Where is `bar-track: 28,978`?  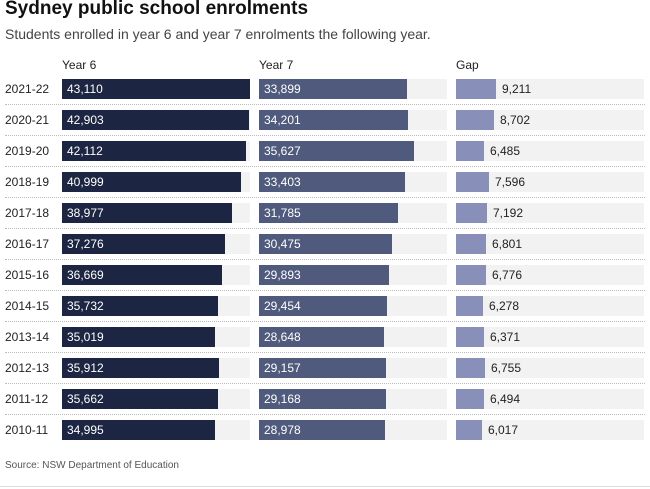 bar-track: 28,978 is located at coordinates (353, 430).